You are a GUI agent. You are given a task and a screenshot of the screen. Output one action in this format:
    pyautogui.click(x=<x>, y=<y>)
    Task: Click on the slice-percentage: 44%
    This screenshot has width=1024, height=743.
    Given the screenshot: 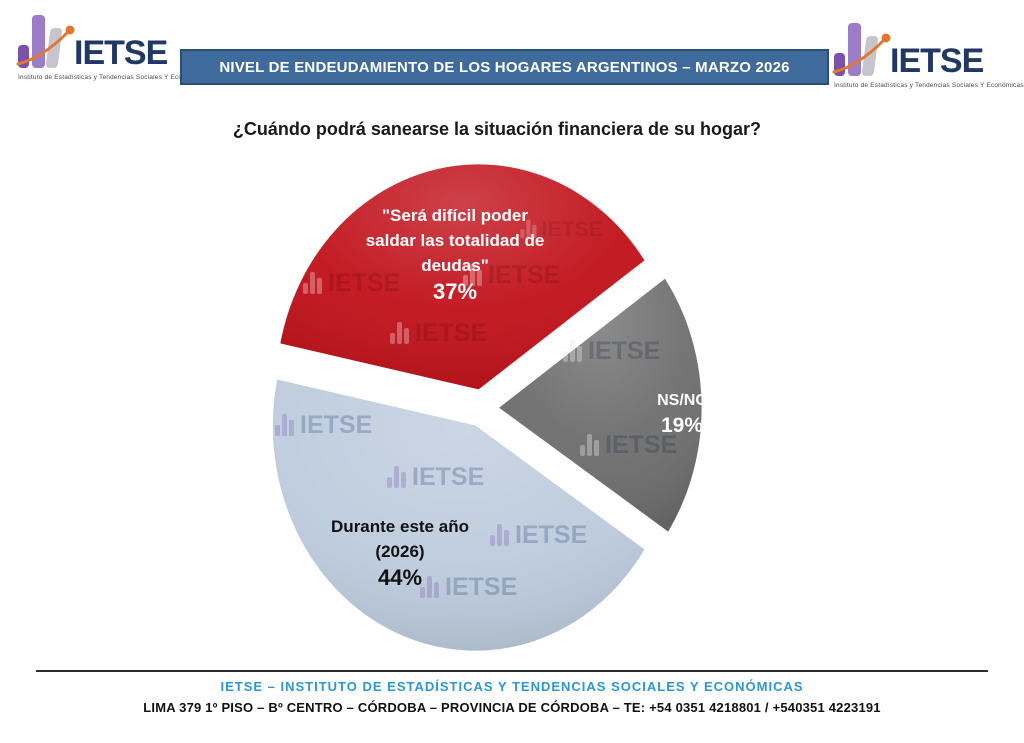 What is the action you would take?
    pyautogui.click(x=400, y=577)
    